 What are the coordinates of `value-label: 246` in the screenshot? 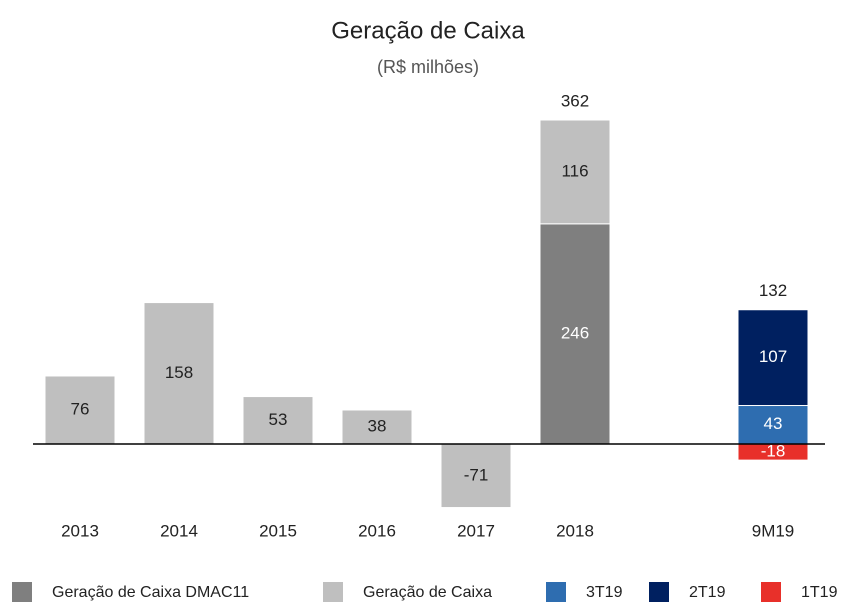 It's located at (575, 332).